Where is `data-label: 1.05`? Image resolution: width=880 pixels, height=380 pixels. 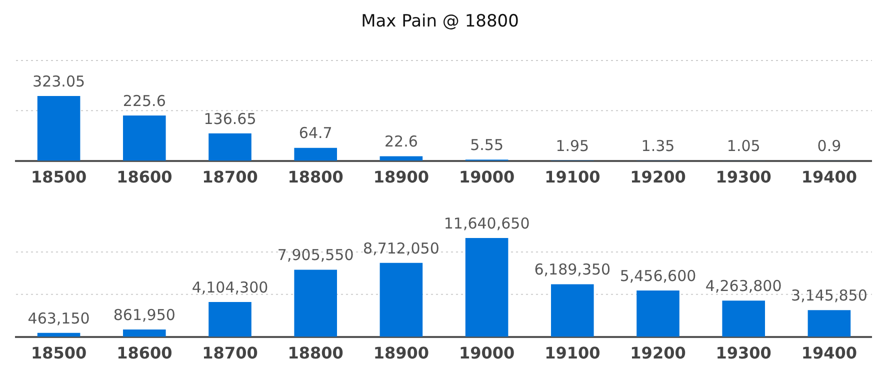
data-label: 1.05 is located at coordinates (743, 145).